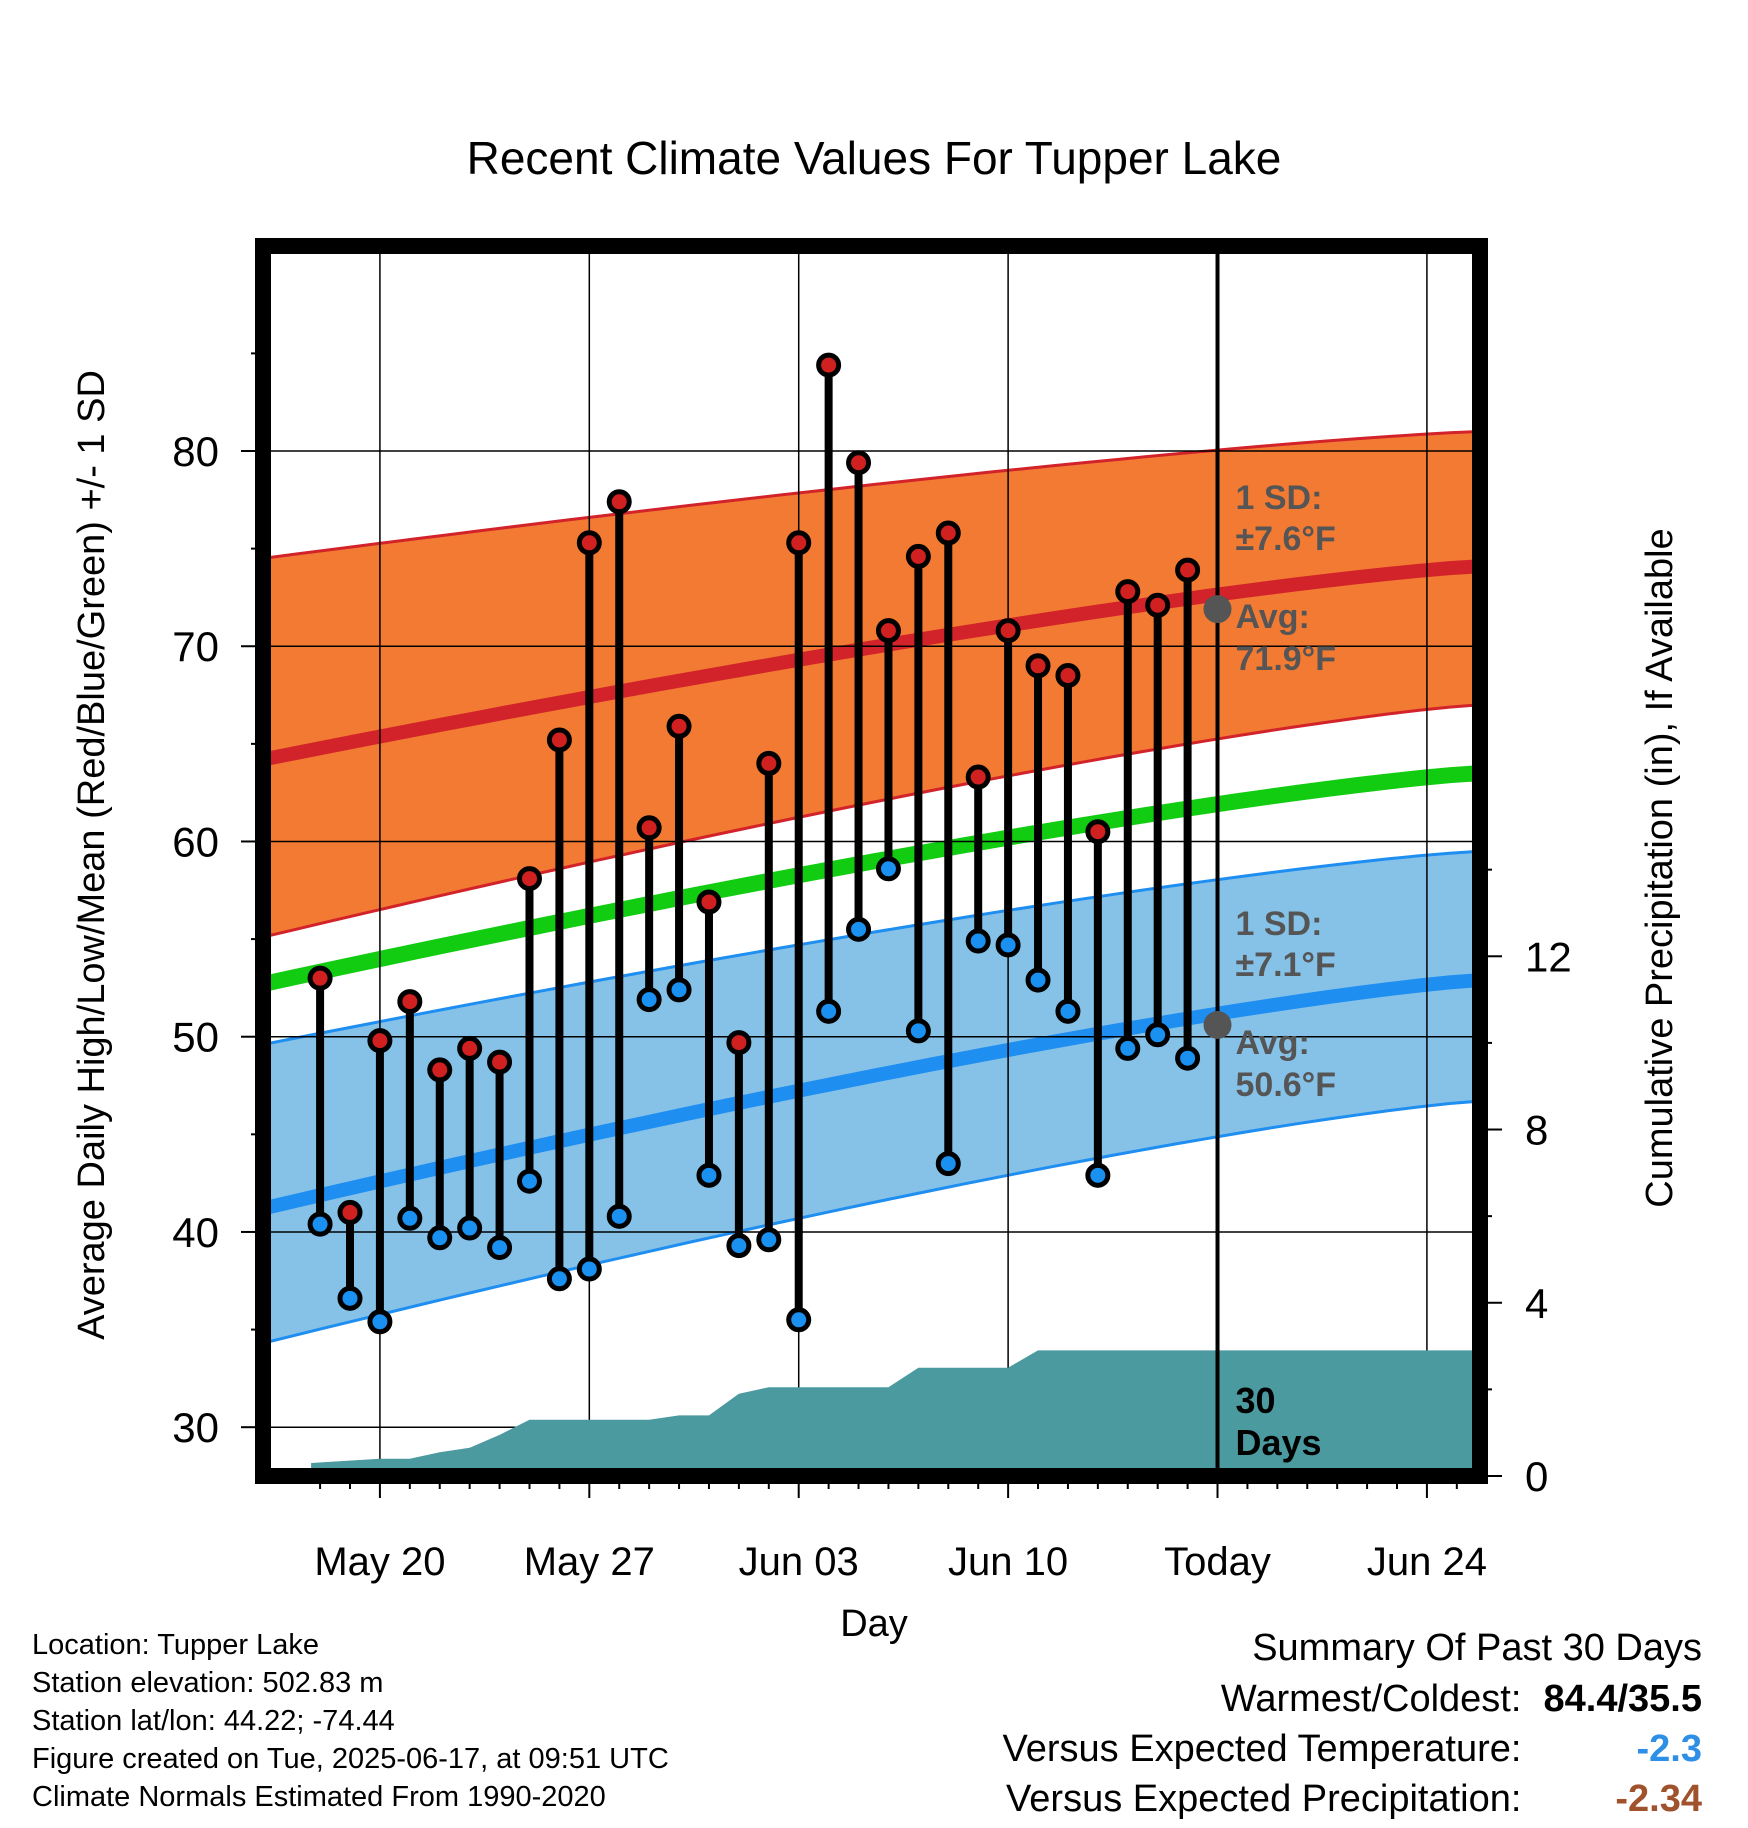  What do you see at coordinates (1669, 1749) in the screenshot?
I see `temp-value: -2.3` at bounding box center [1669, 1749].